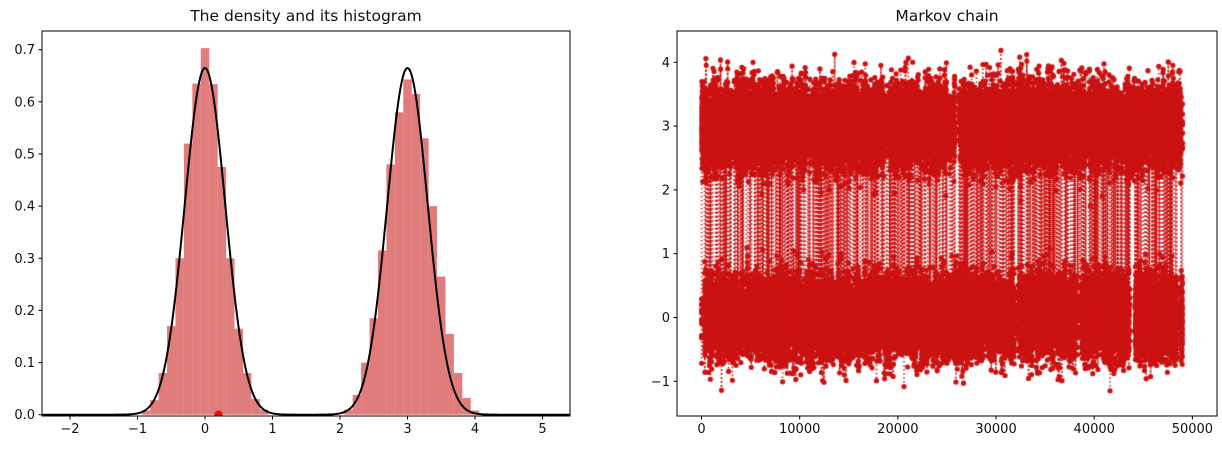  Describe the element at coordinates (666, 254) in the screenshot. I see `y-tick-label: 1` at that location.